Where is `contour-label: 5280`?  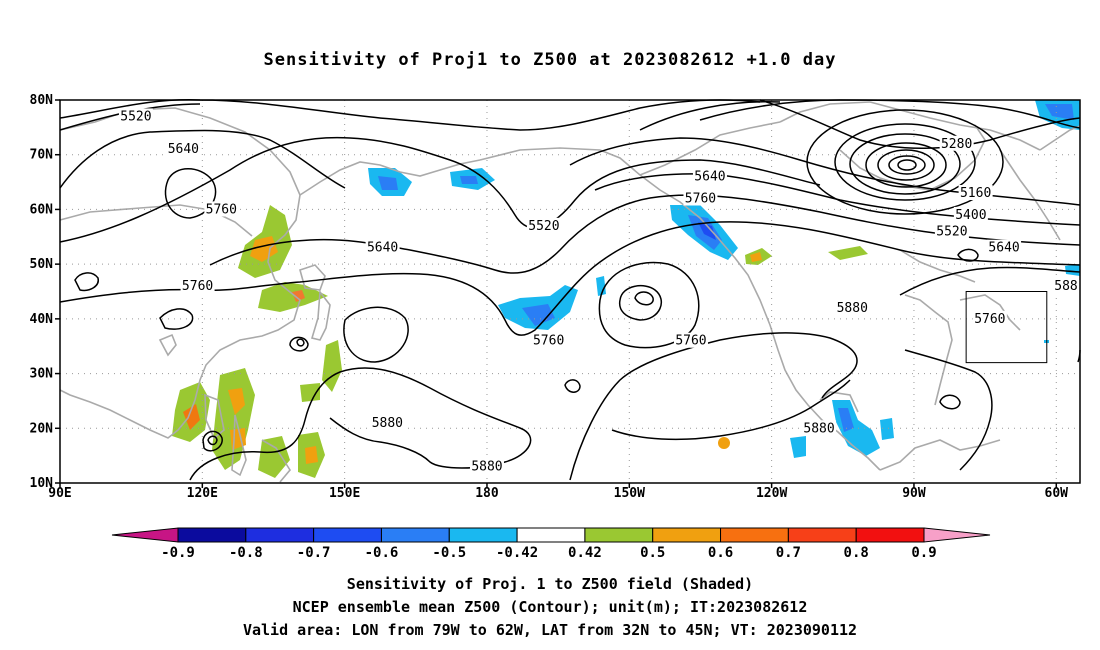
contour-label: 5280 is located at coordinates (956, 144).